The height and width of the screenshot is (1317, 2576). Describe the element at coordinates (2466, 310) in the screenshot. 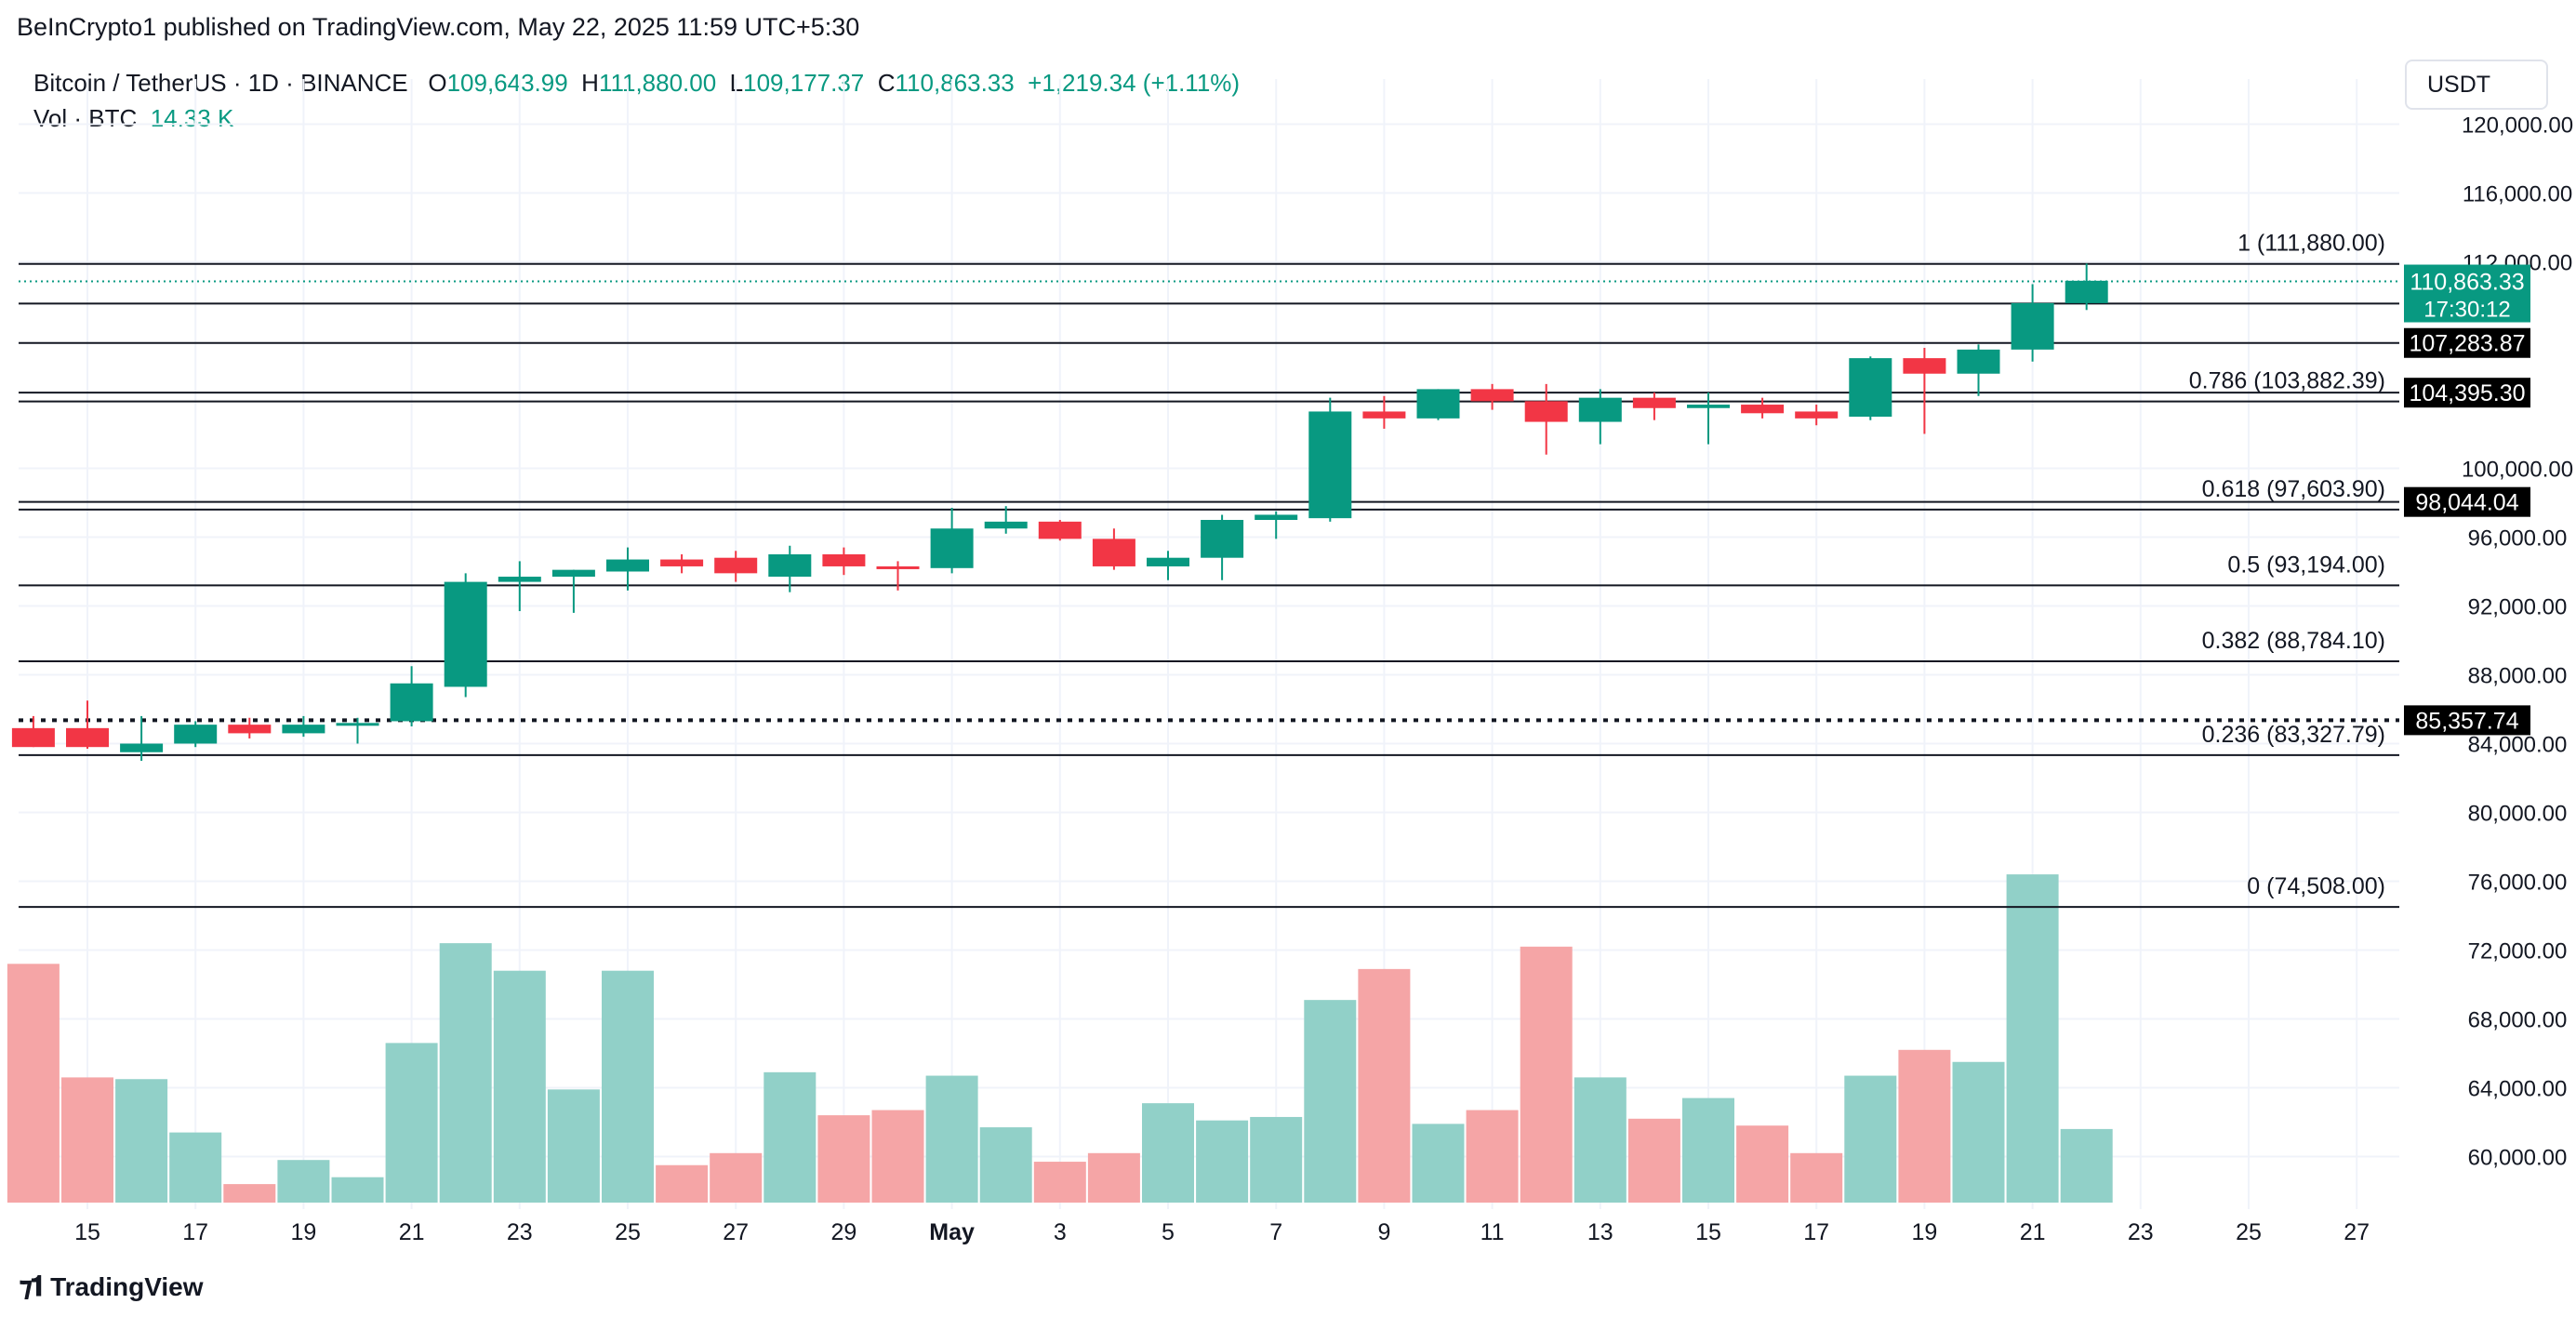

I see `countdown-label: 17:30:12` at that location.